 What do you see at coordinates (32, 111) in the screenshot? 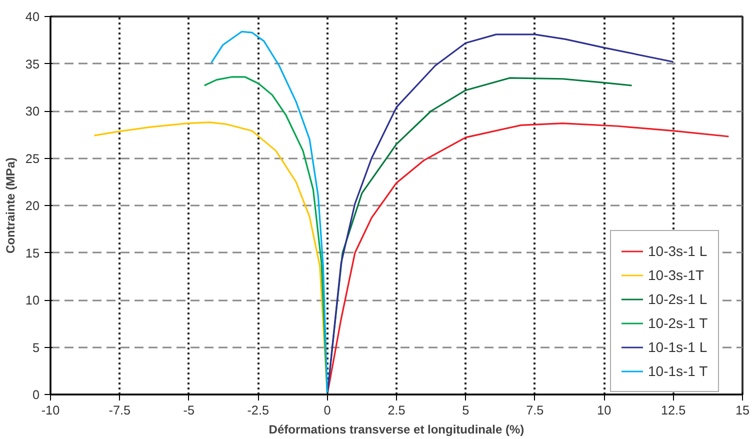
I see `y-tick-label: 30` at bounding box center [32, 111].